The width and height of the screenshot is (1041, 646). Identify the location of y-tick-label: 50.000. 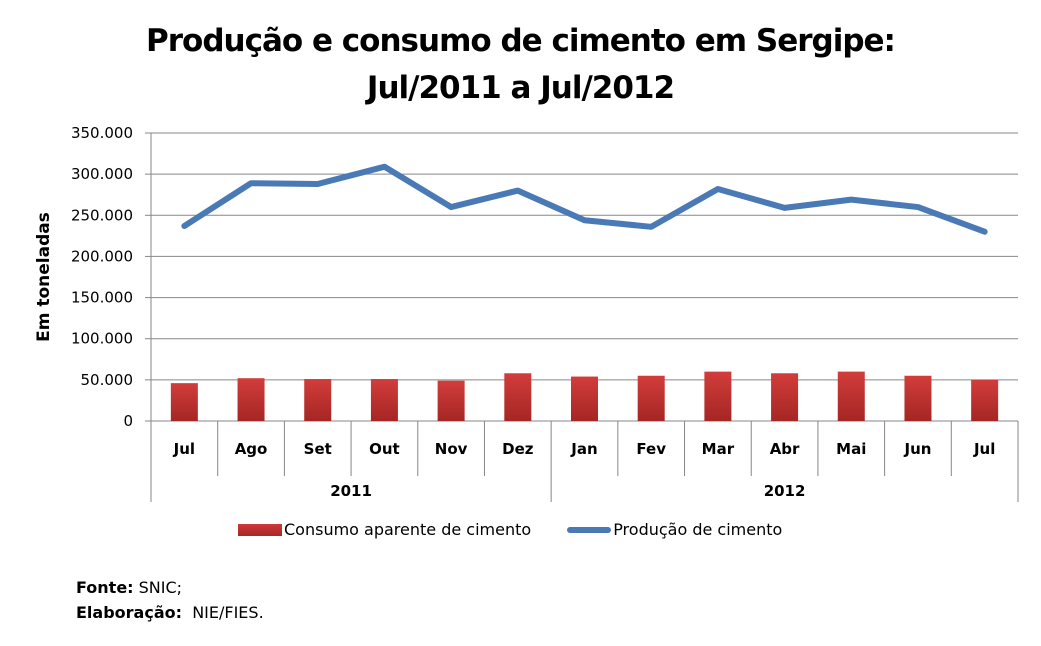
(107, 380).